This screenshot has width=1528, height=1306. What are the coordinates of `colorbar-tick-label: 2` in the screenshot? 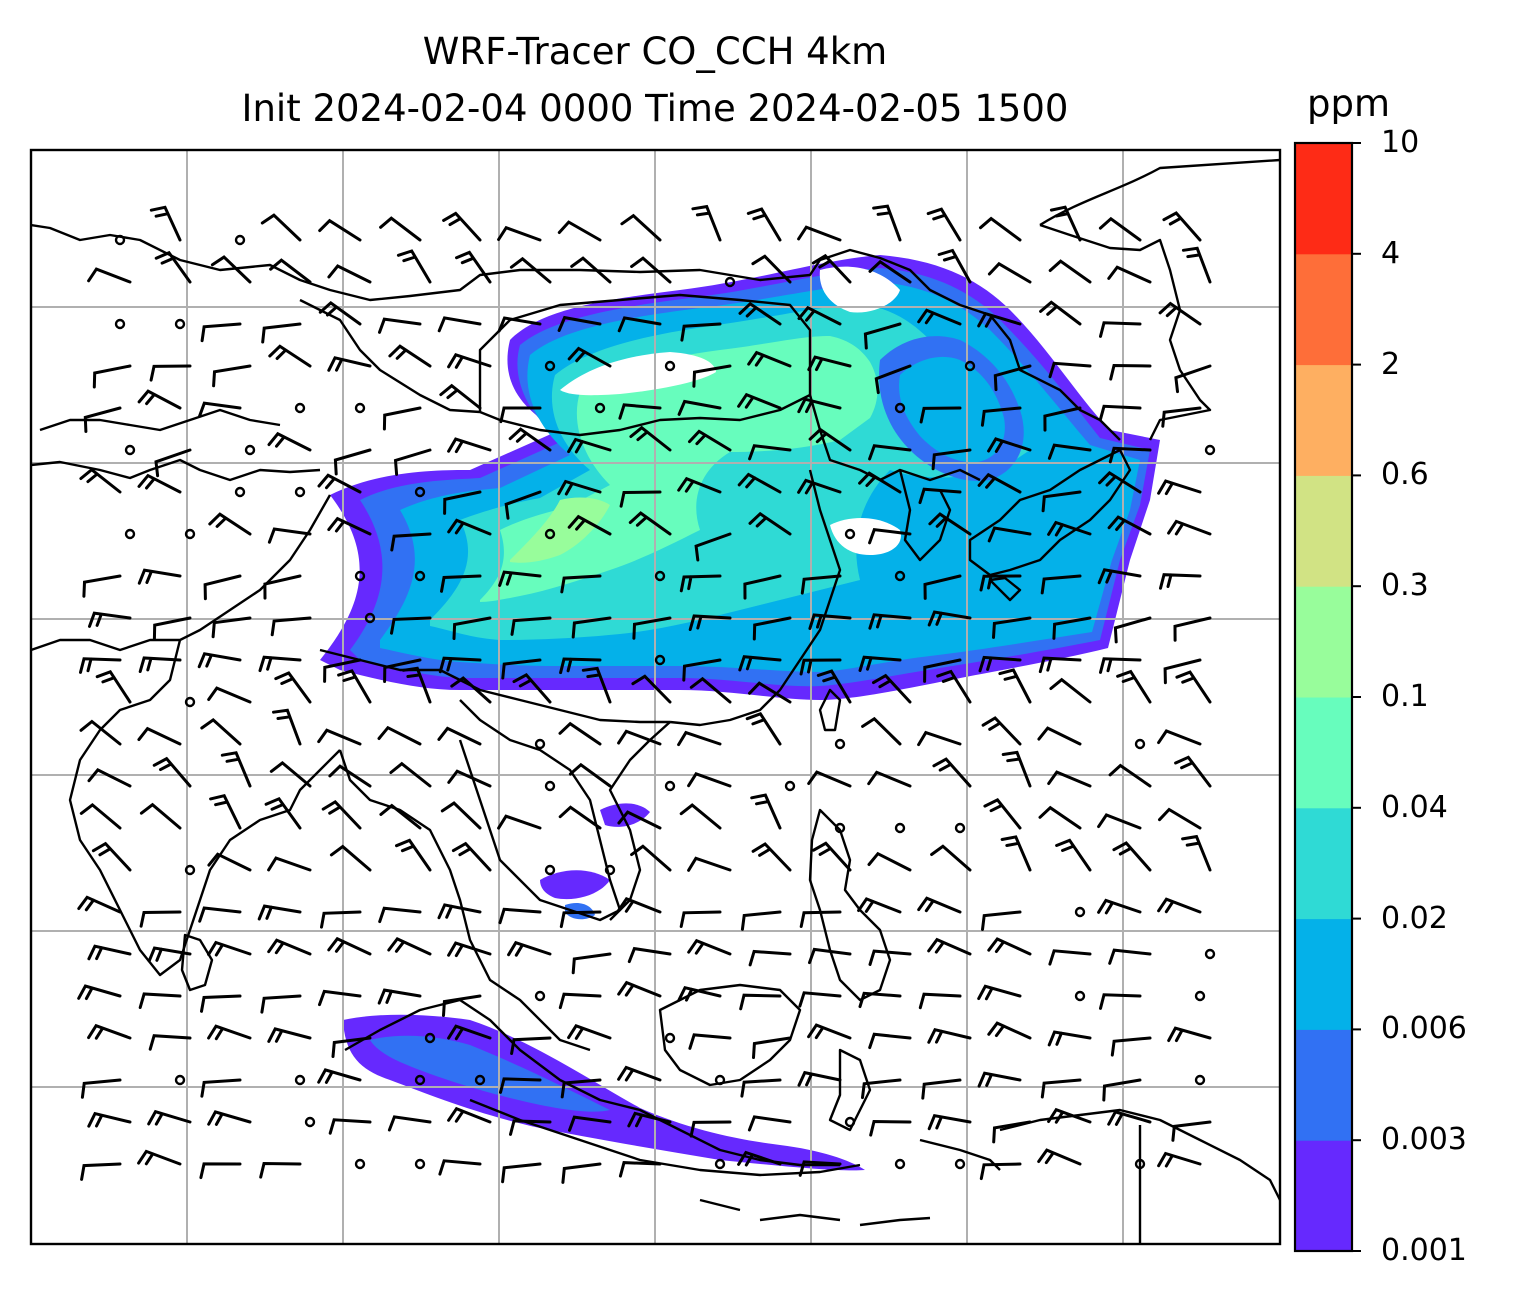 It's located at (1391, 364).